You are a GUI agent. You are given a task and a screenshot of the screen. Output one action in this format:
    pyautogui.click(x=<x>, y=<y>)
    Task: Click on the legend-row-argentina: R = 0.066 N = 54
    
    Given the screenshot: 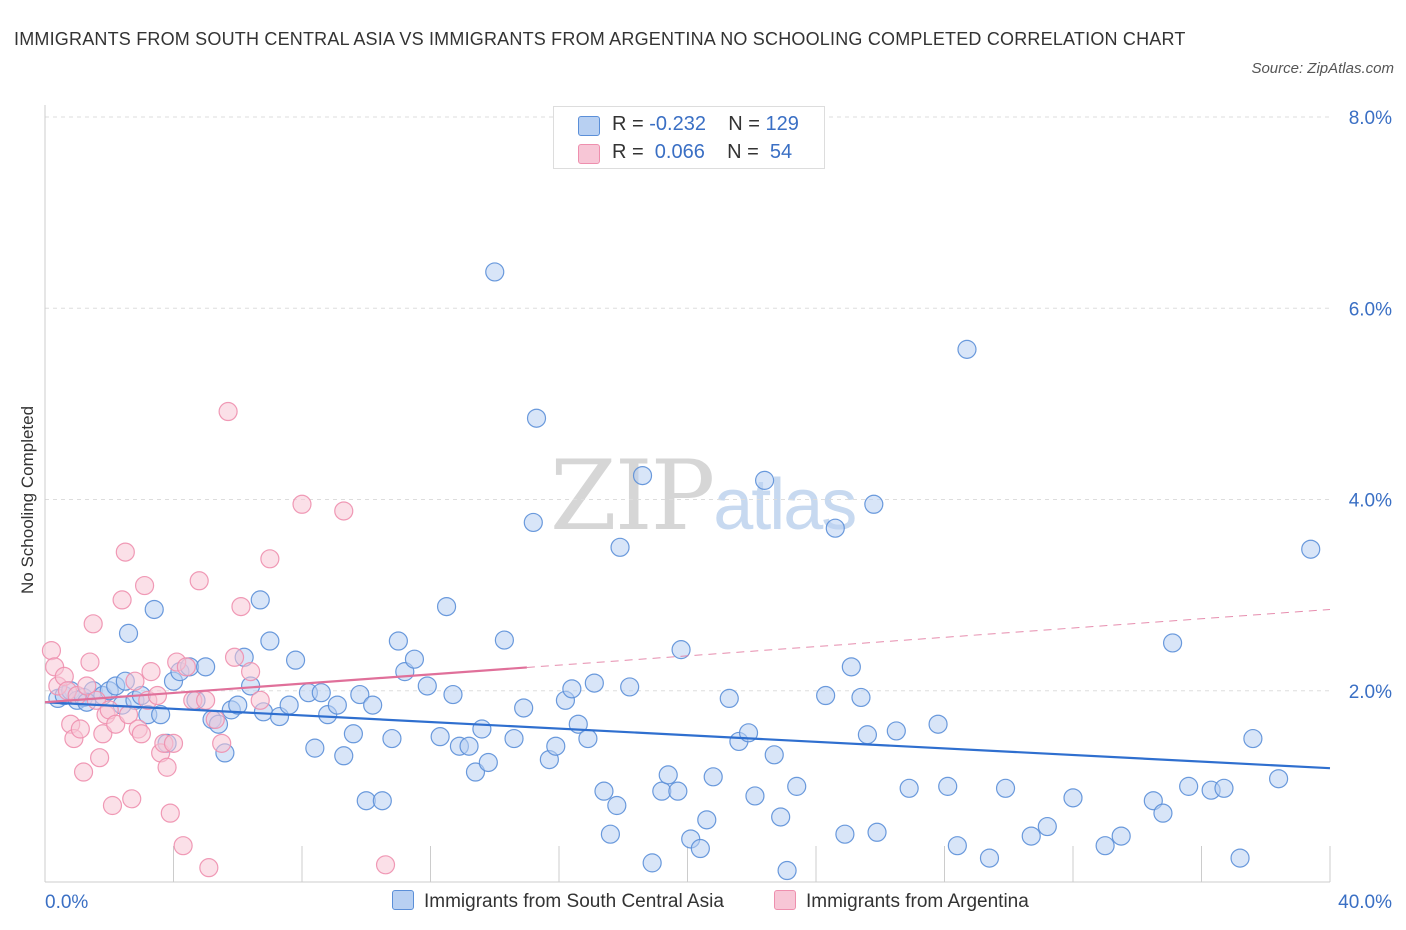 What is the action you would take?
    pyautogui.click(x=685, y=153)
    